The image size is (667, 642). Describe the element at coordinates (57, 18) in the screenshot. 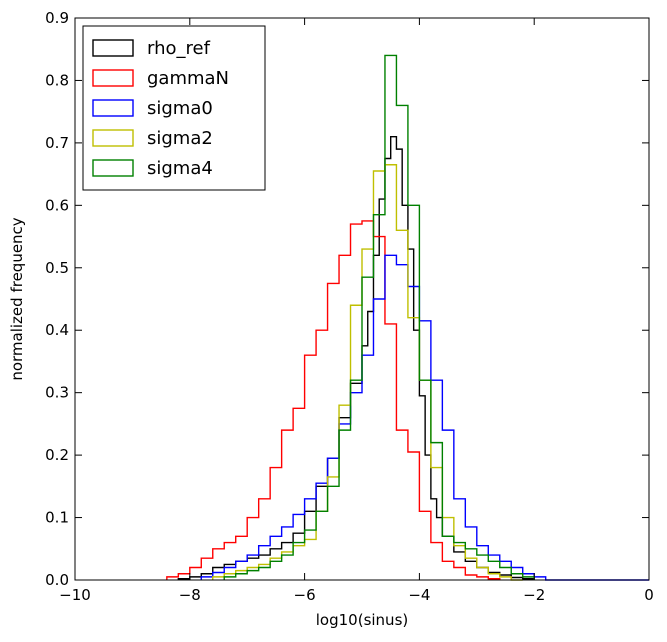

I see `y-tick-label: 0.9` at that location.